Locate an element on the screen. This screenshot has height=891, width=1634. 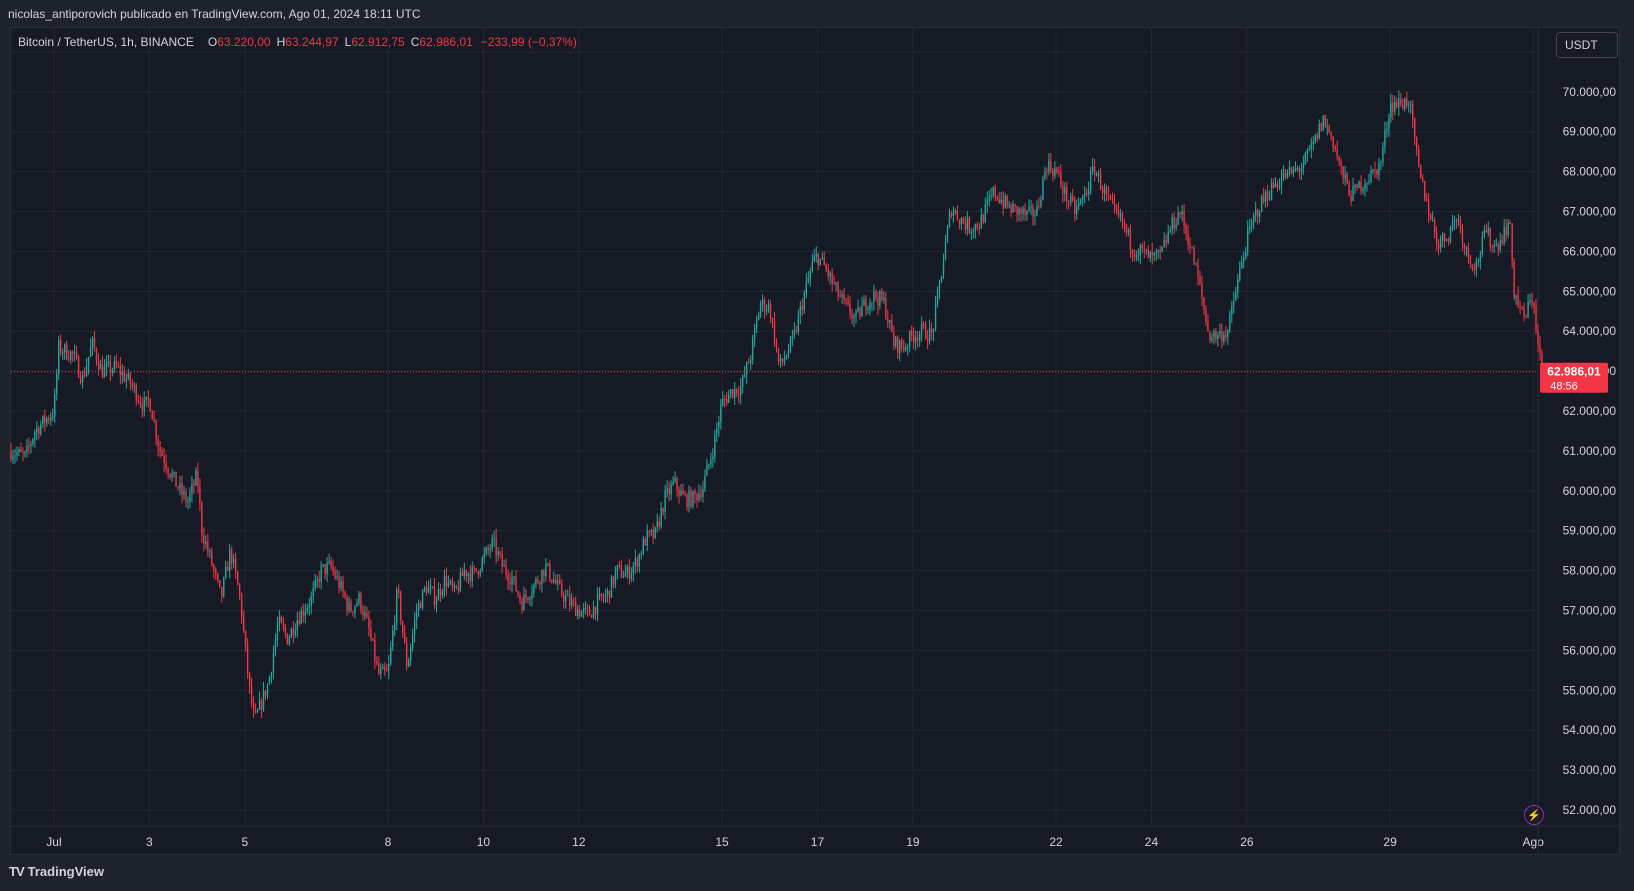
x-tick-label: 29 is located at coordinates (1390, 842).